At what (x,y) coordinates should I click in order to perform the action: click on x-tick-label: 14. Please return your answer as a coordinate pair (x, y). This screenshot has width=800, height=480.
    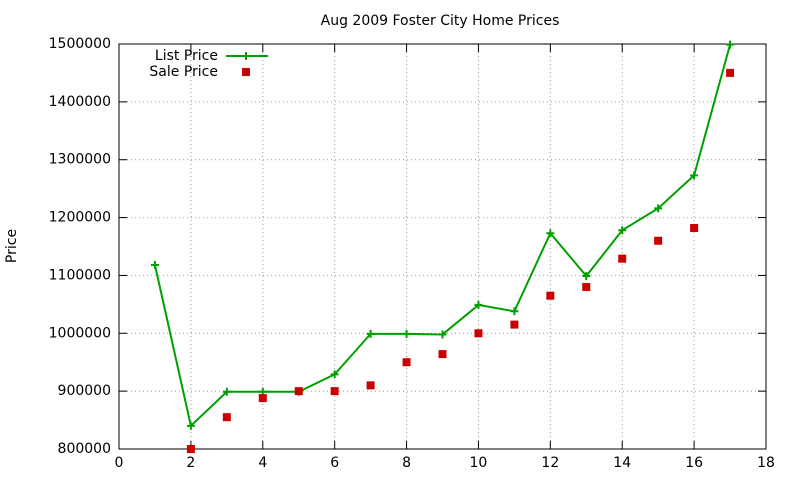
    Looking at the image, I should click on (622, 463).